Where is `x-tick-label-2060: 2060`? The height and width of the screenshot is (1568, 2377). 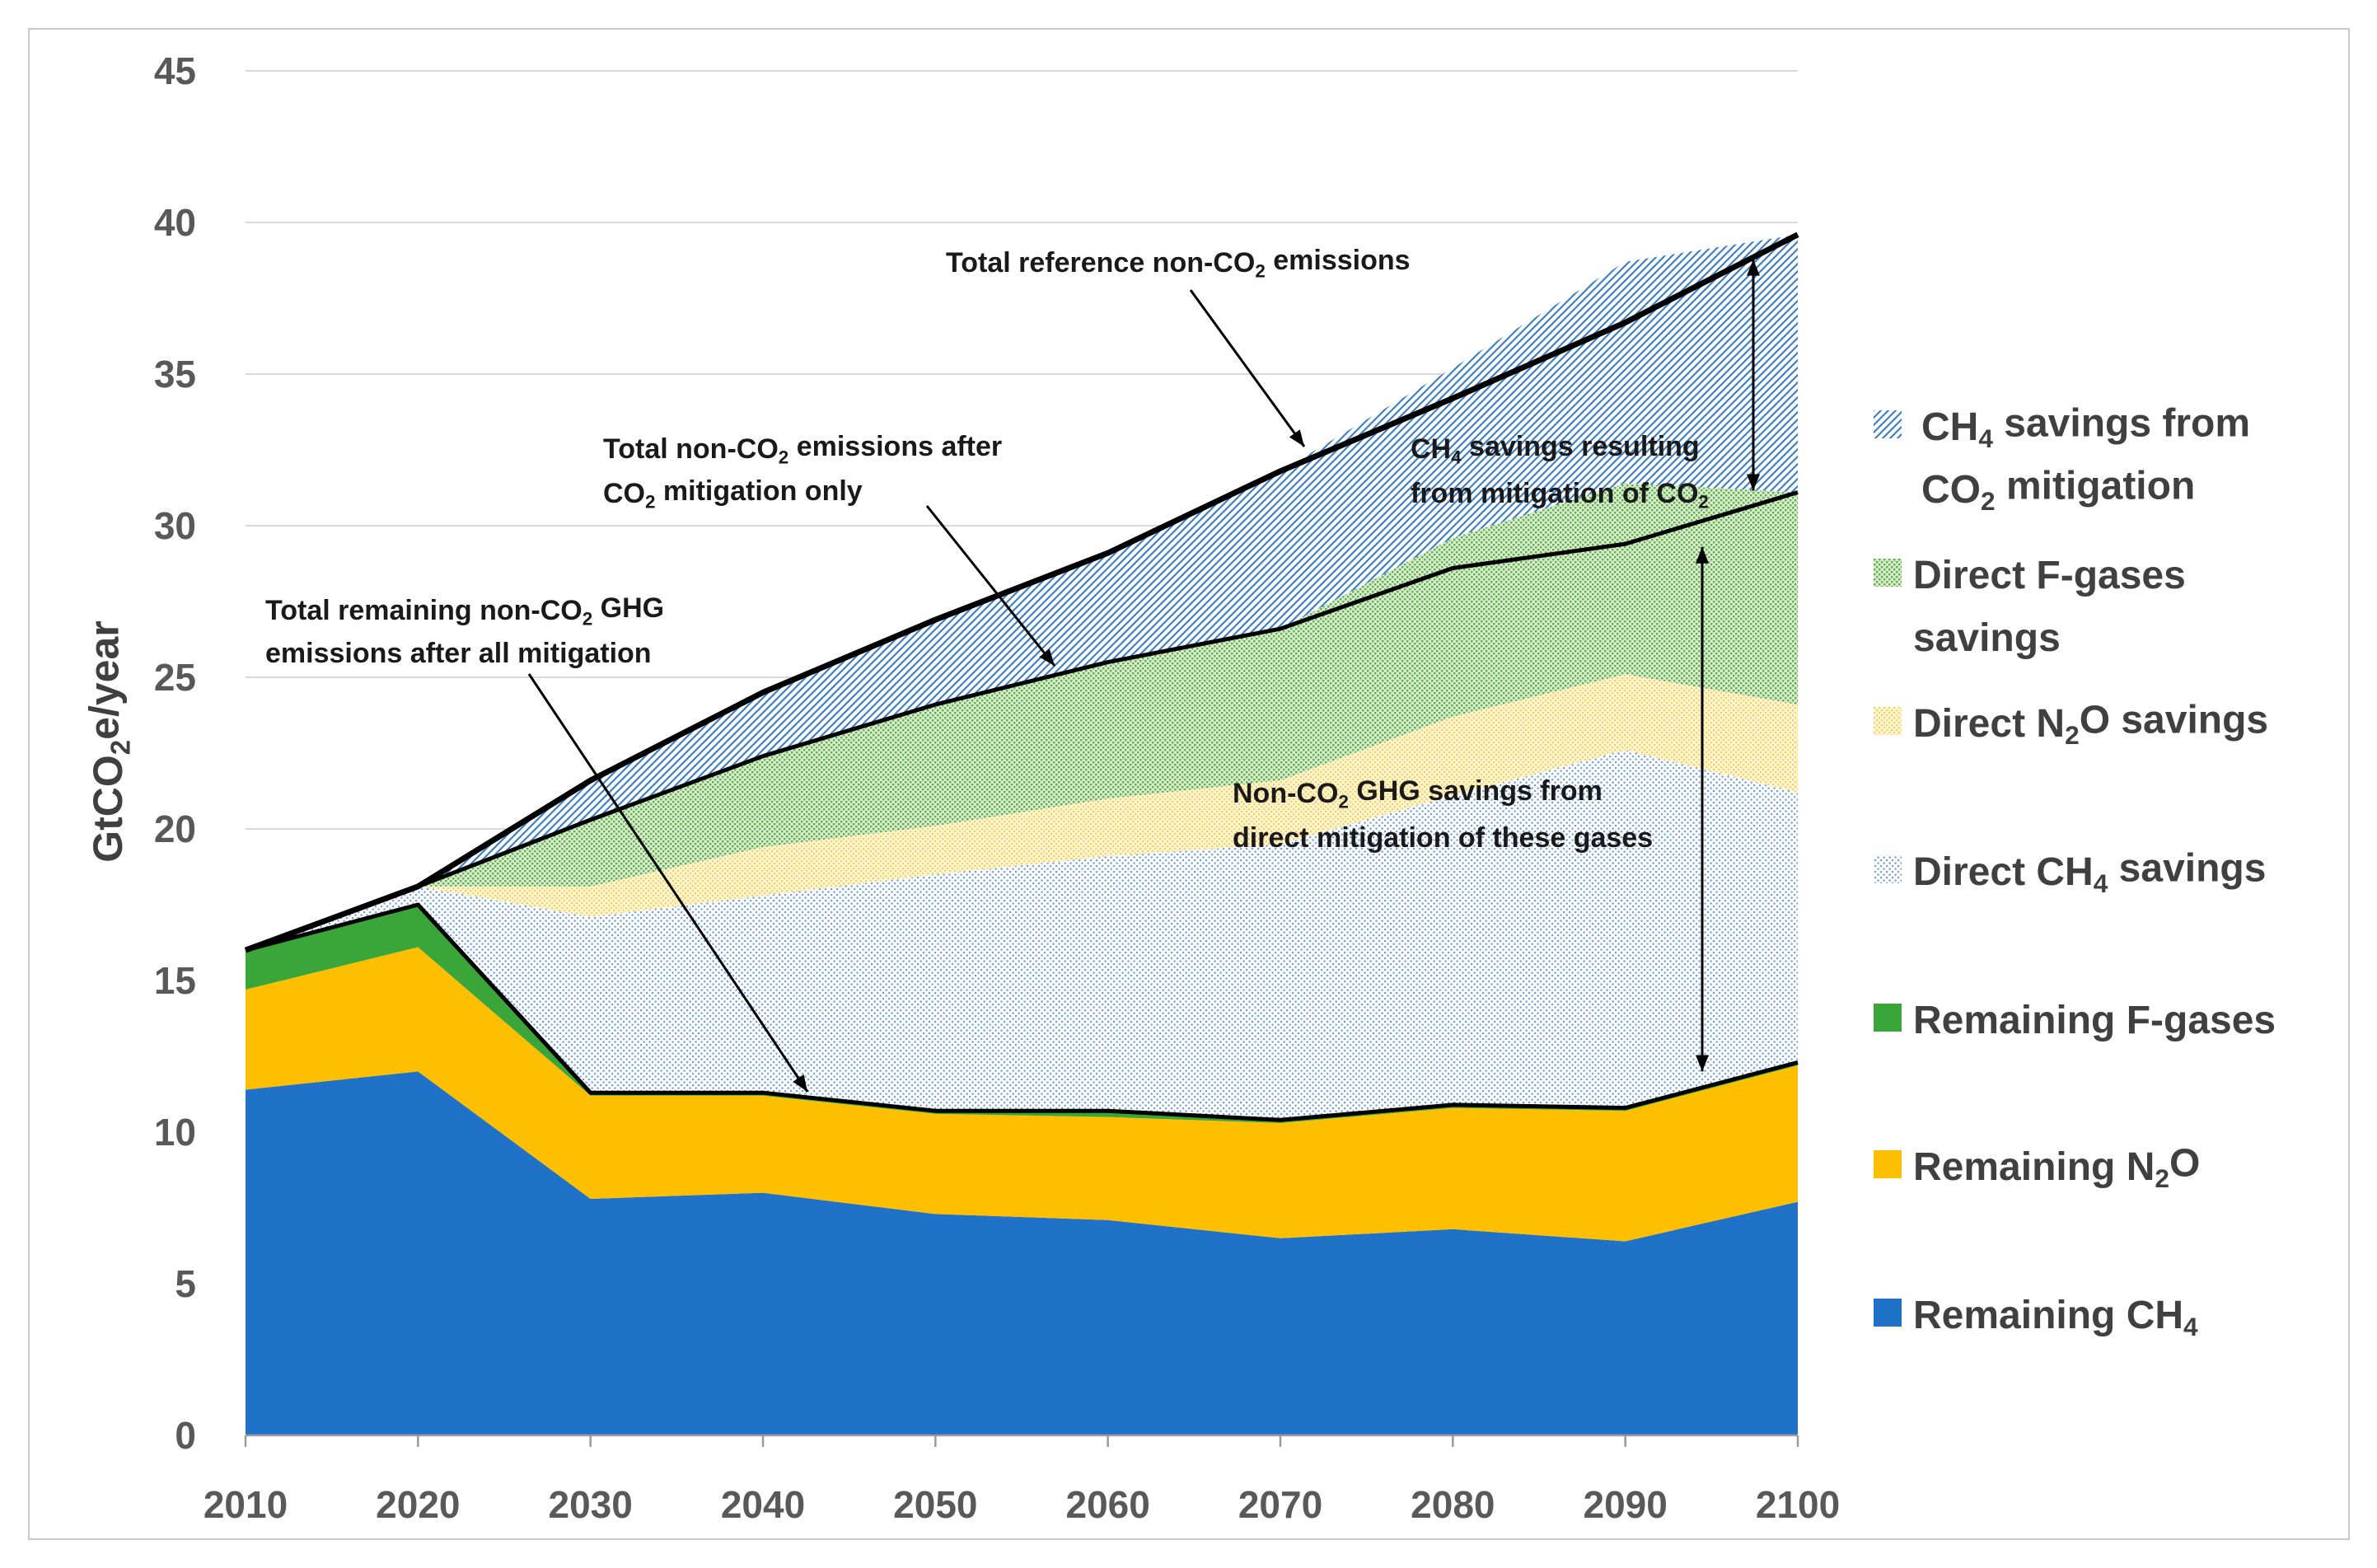 x-tick-label-2060: 2060 is located at coordinates (1107, 1504).